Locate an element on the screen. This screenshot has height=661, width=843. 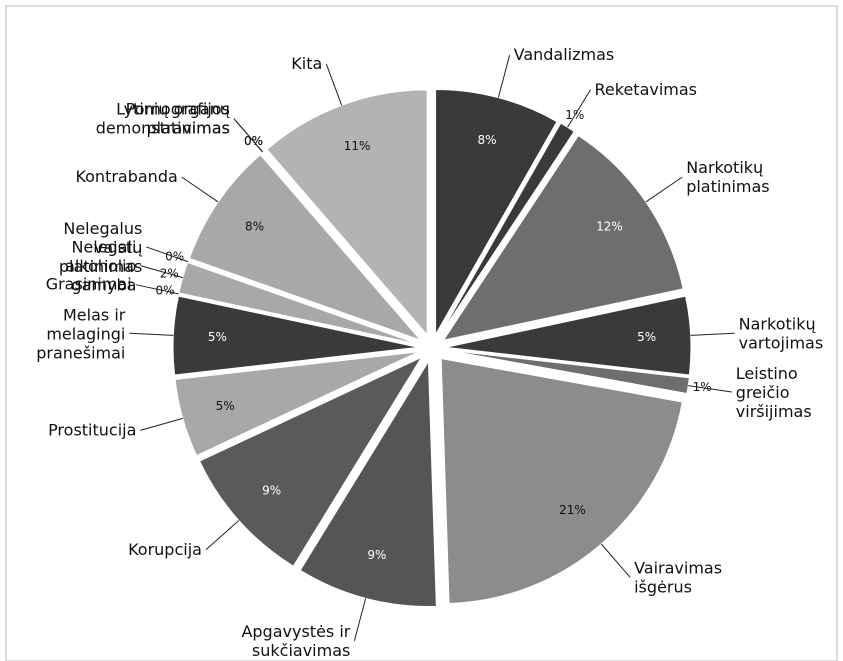
category-label: Melas ir melagingi pranešimai is located at coordinates (81, 333).